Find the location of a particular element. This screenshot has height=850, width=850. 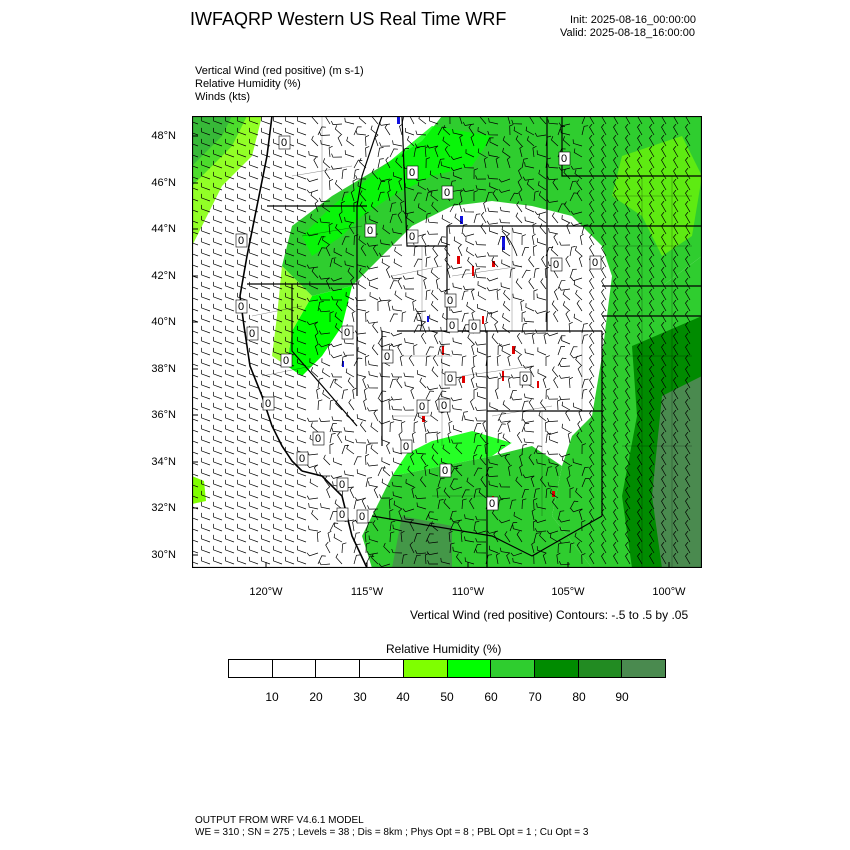

footer-model: OUTPUT FROM WRF V4.6.1 MODEL is located at coordinates (279, 820).